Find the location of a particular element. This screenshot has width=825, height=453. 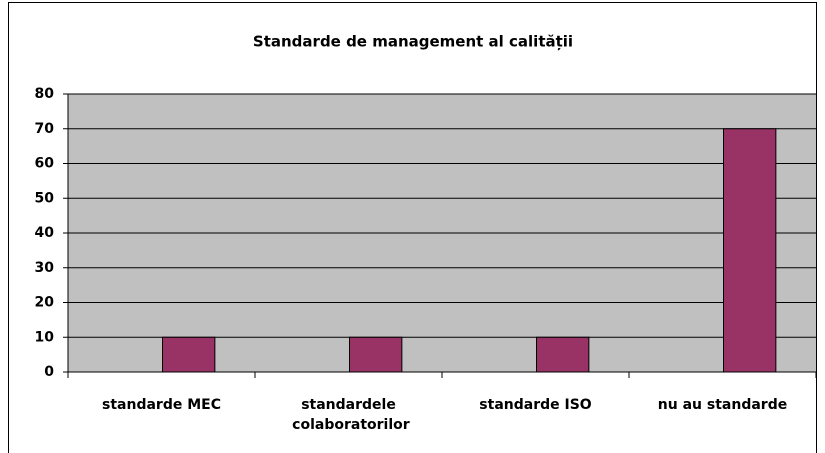

x-tick-label: standarde ISO is located at coordinates (535, 405).